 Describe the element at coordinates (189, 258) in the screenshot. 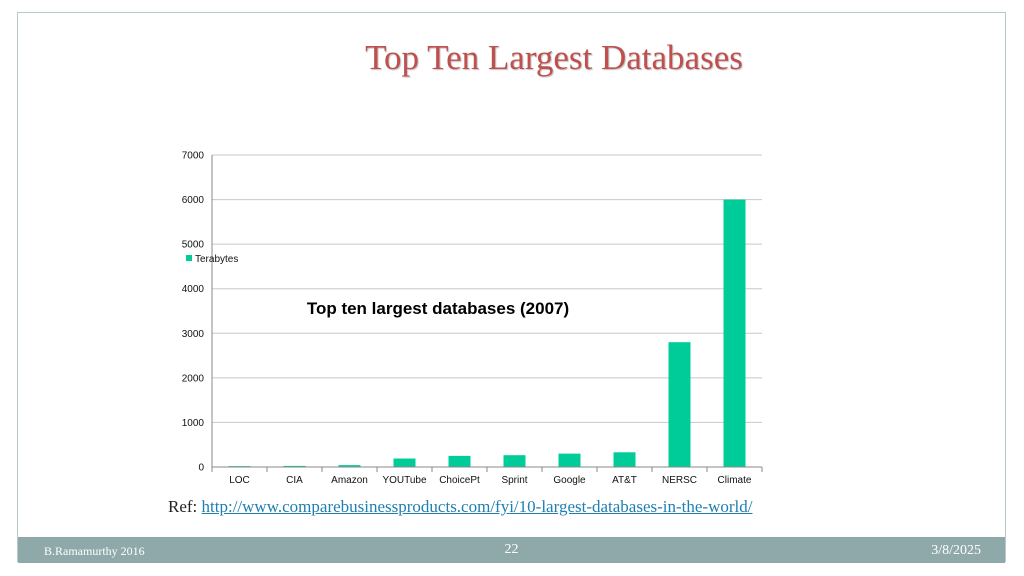

I see `legend-swatch` at that location.